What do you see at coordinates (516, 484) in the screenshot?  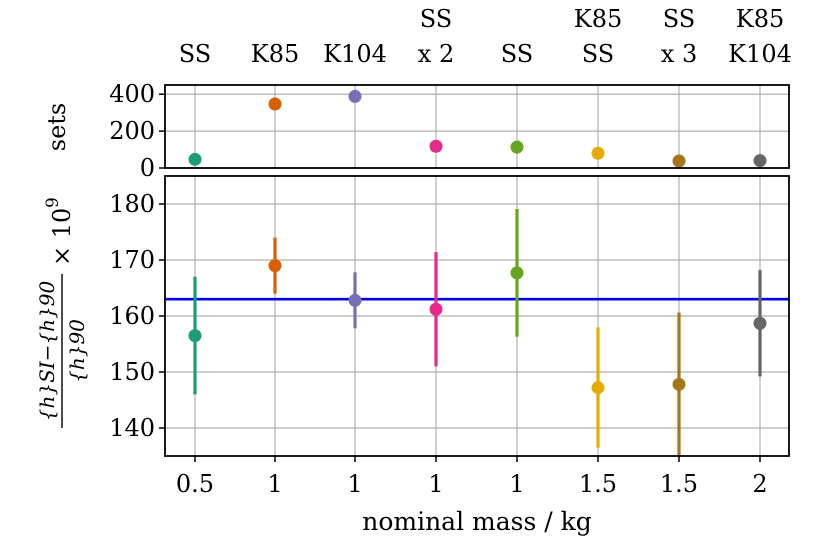 I see `x-tick-label-4: 1` at bounding box center [516, 484].